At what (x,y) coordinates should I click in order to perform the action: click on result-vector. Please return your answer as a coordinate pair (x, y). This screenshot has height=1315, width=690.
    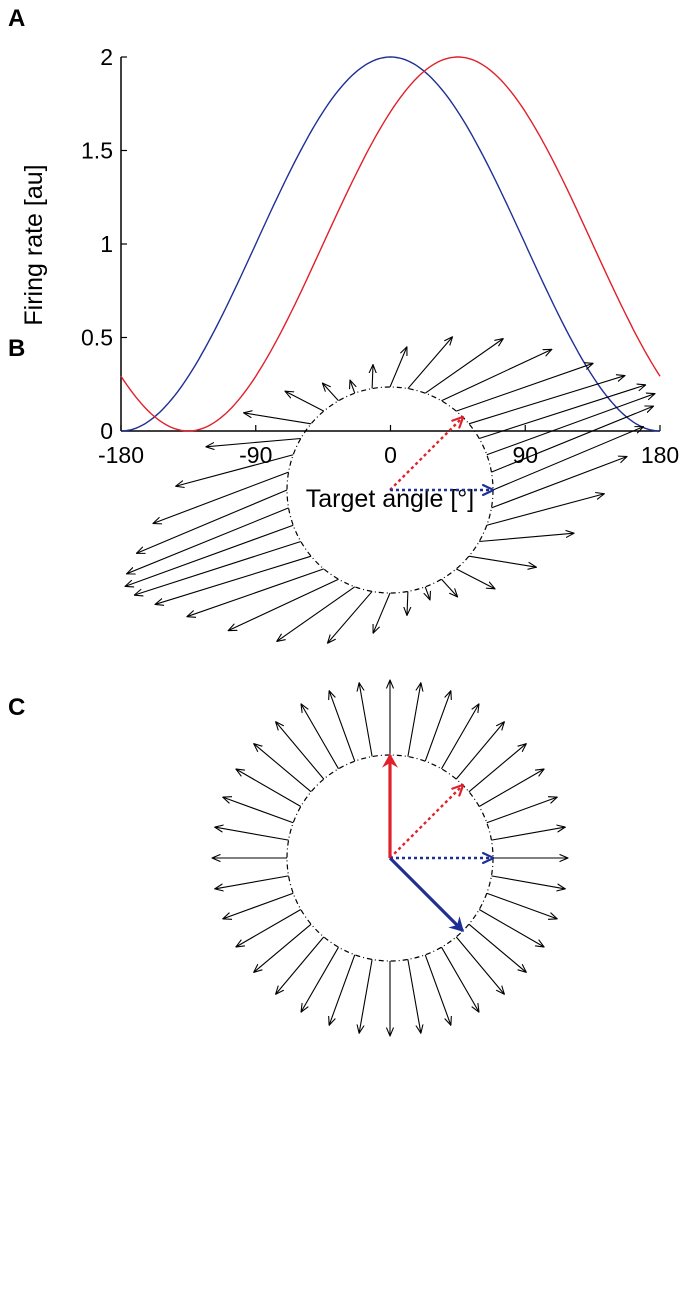
    Looking at the image, I should click on (426, 894).